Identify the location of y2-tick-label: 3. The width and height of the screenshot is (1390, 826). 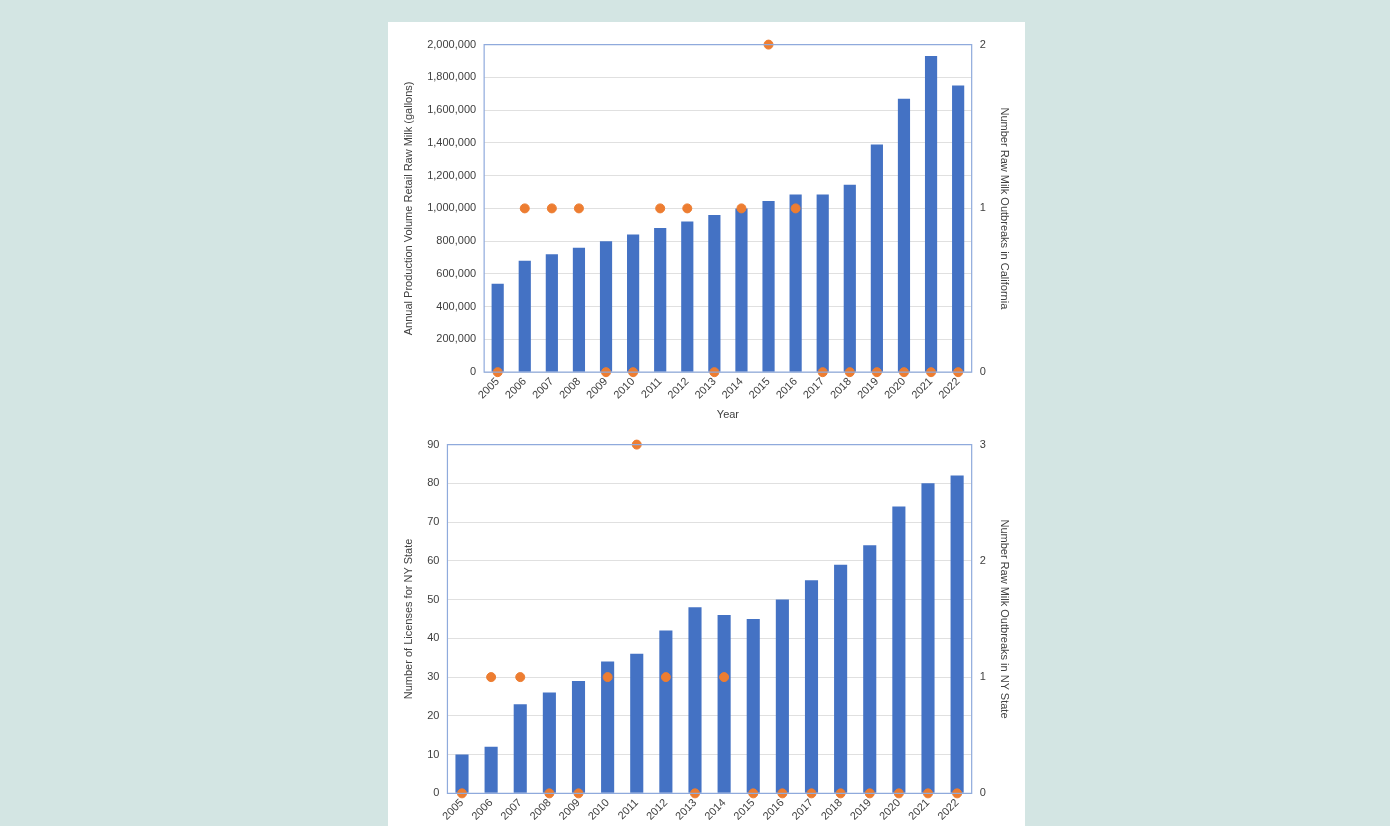
(982, 443).